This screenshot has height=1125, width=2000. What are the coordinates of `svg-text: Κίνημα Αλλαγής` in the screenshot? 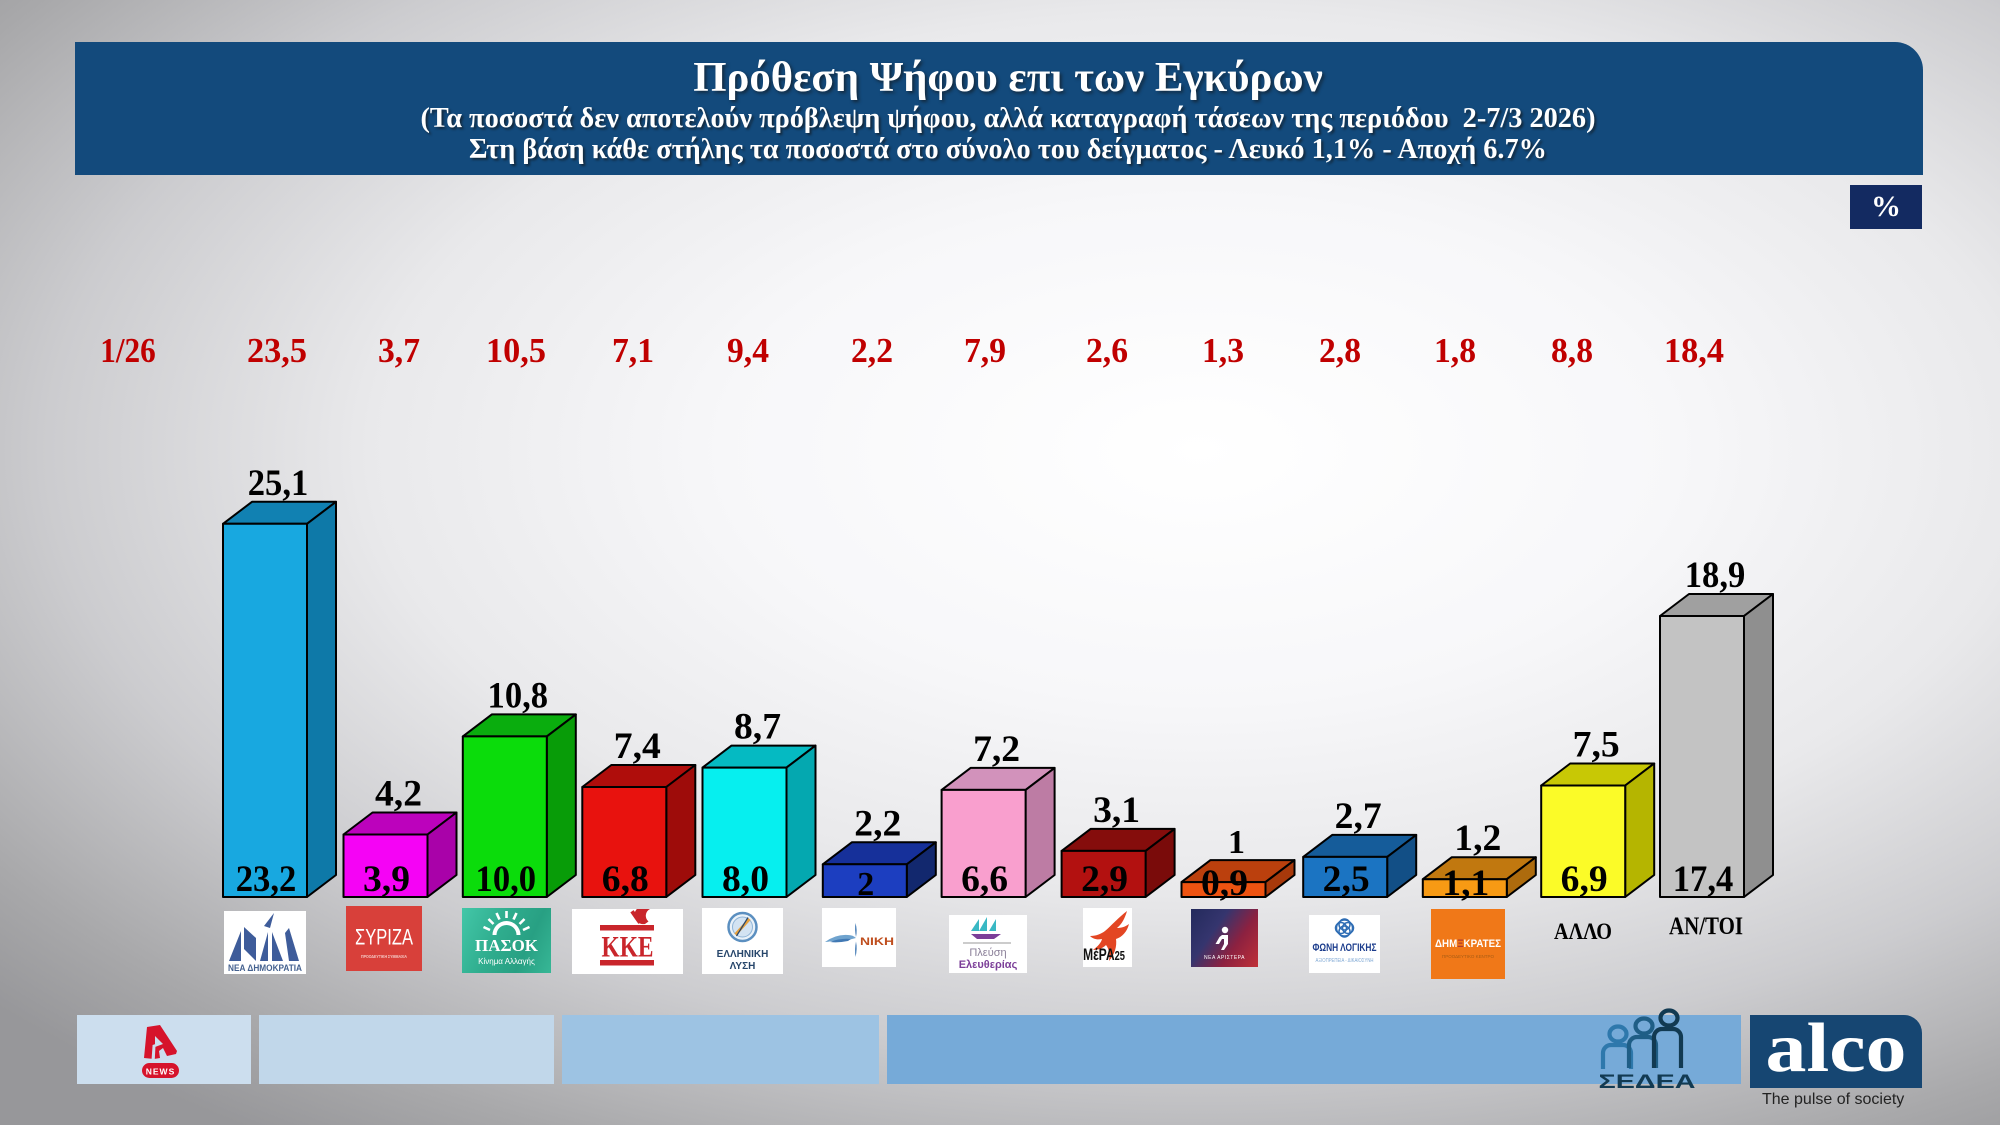 It's located at (506, 961).